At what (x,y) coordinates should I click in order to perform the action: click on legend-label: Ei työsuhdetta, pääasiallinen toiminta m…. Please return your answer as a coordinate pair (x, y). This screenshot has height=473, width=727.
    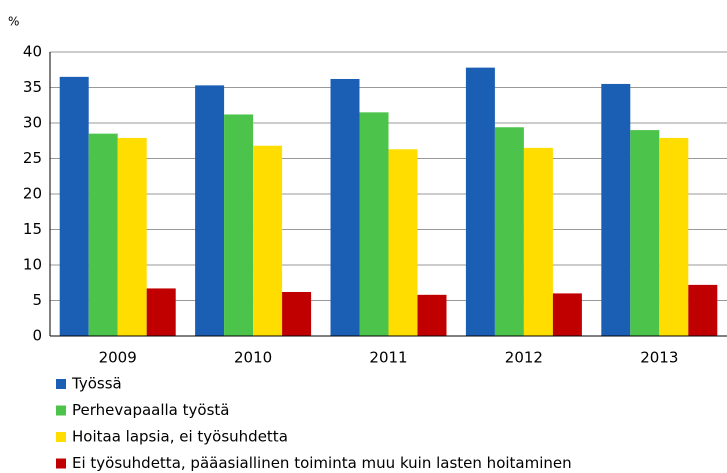
    Looking at the image, I should click on (322, 463).